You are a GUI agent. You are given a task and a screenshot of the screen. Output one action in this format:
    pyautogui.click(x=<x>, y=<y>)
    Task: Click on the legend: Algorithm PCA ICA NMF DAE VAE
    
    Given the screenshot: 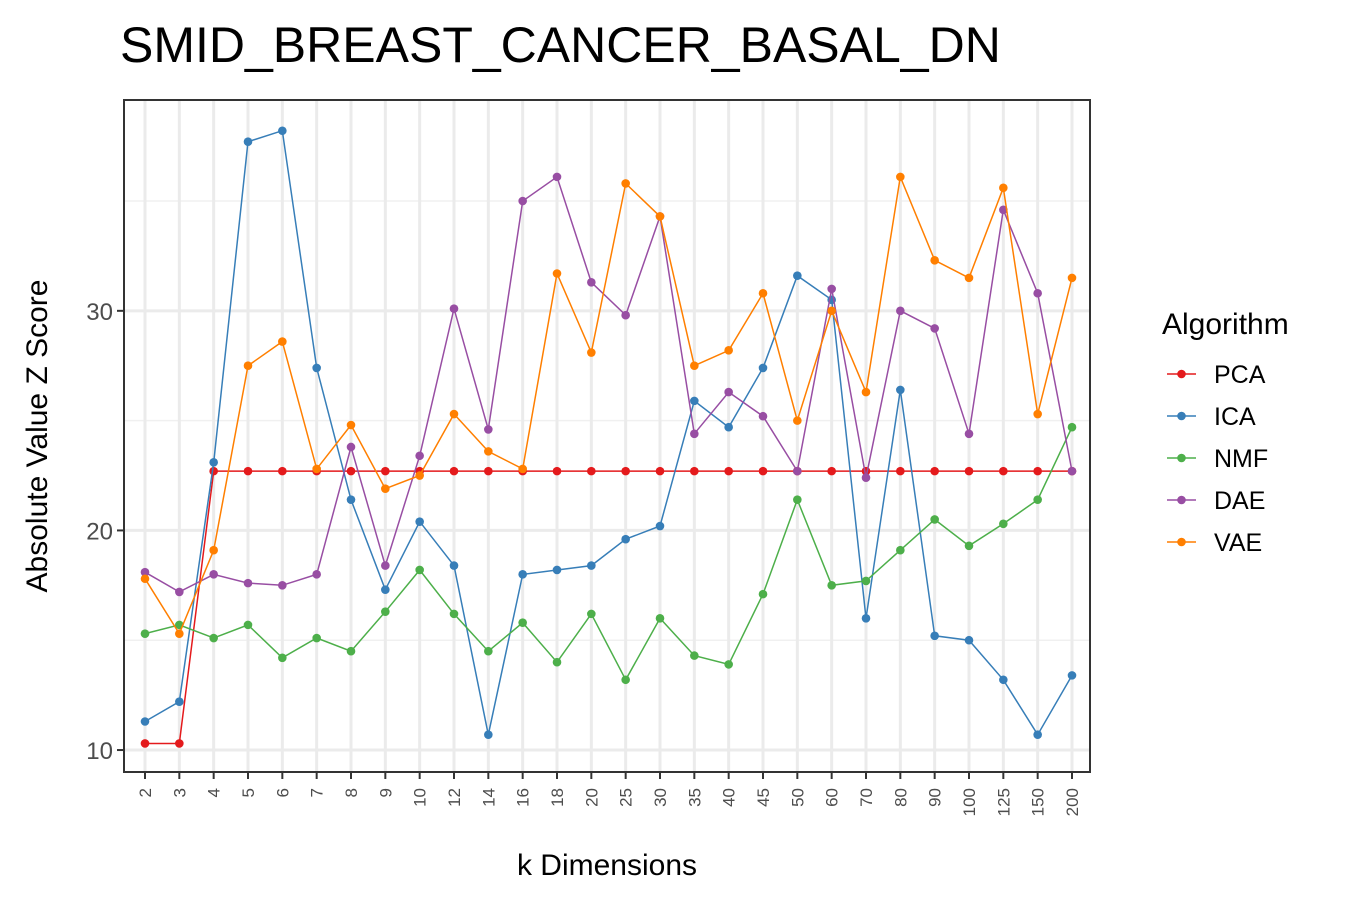 What is the action you would take?
    pyautogui.click(x=1225, y=432)
    